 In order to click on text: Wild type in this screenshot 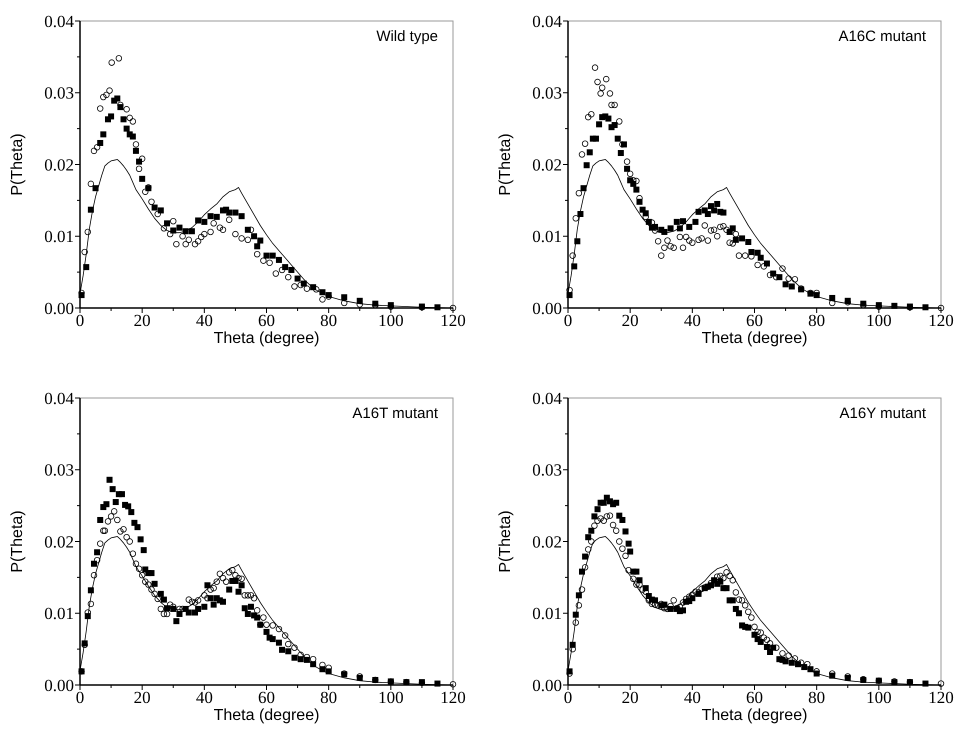, I will do `click(407, 36)`.